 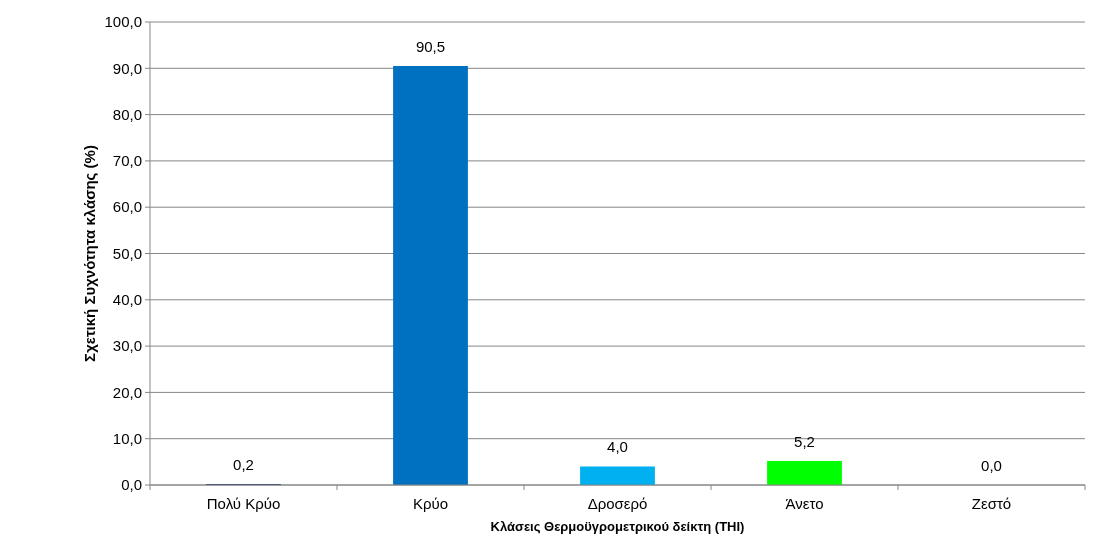 I want to click on x-tick-label: Ζεστό, so click(x=991, y=503).